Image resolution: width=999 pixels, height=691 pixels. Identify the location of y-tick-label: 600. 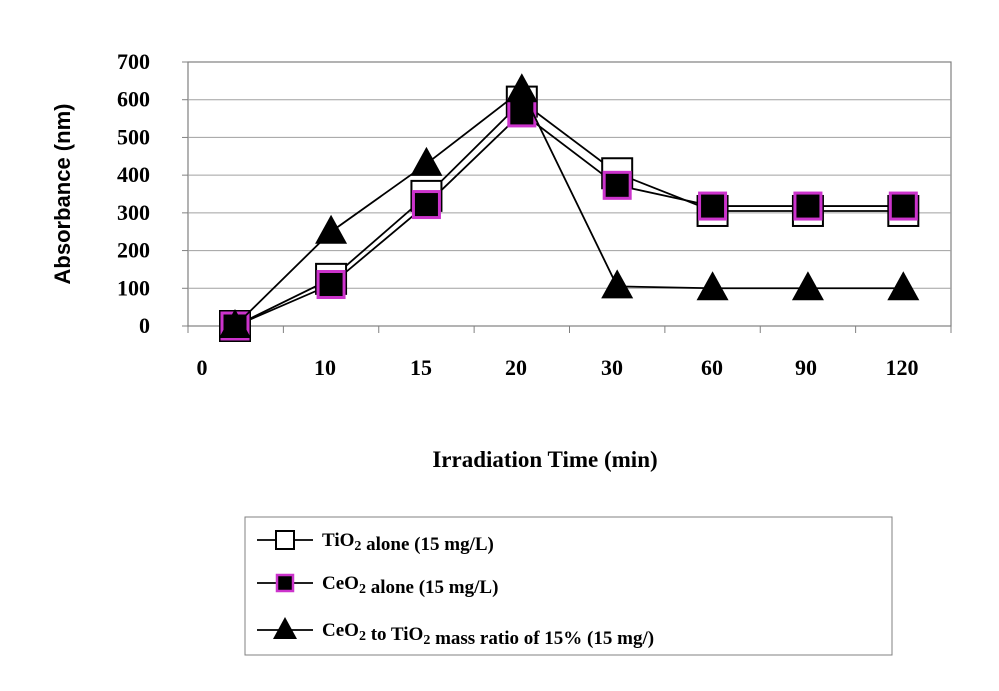
(133, 99).